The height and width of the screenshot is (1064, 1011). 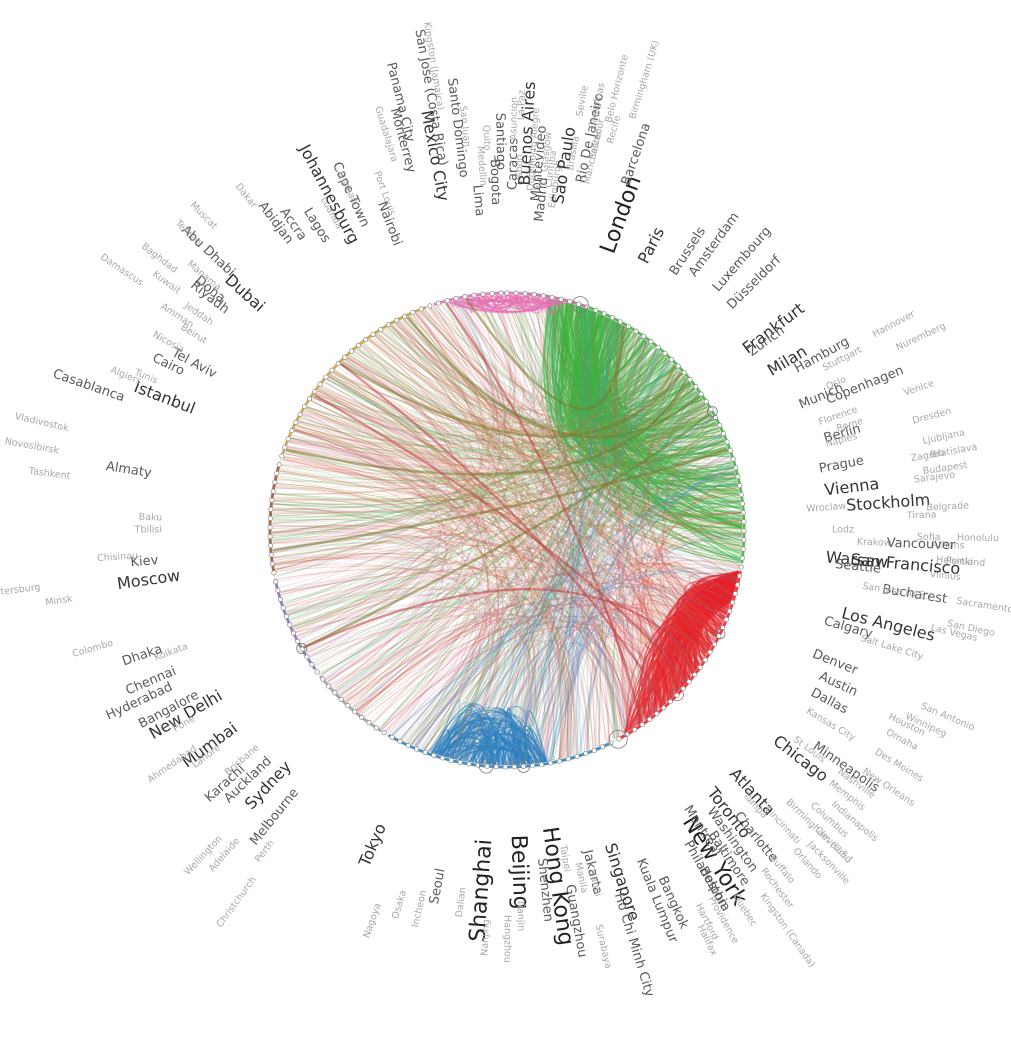 I want to click on city-label: Tashkent, so click(x=49, y=474).